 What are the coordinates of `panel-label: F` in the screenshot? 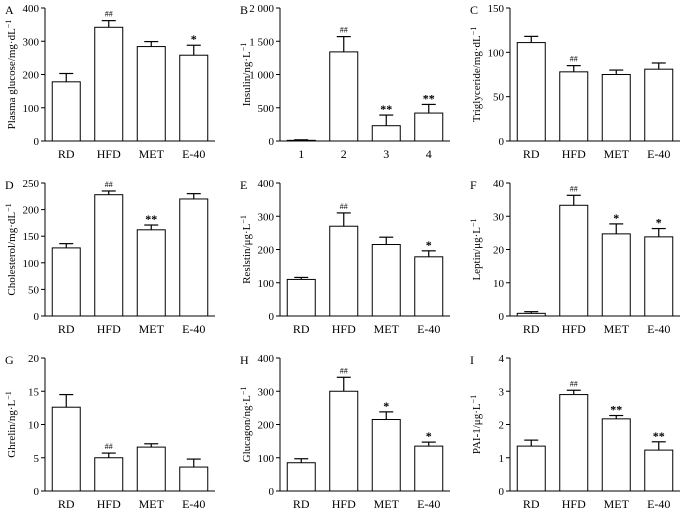 It's located at (473, 185).